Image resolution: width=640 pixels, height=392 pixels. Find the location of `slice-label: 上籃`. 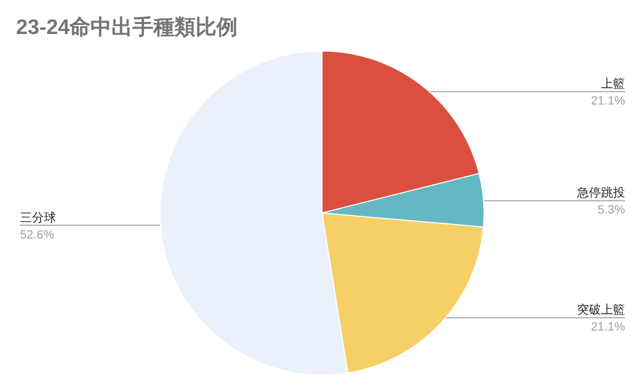

slice-label: 上籃 is located at coordinates (613, 83).